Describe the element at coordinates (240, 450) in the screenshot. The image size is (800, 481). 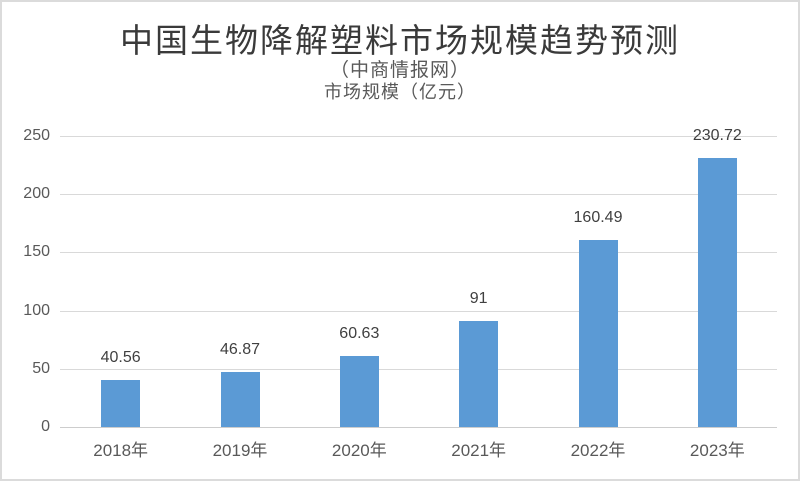
I see `x-tick-label: 2019年` at that location.